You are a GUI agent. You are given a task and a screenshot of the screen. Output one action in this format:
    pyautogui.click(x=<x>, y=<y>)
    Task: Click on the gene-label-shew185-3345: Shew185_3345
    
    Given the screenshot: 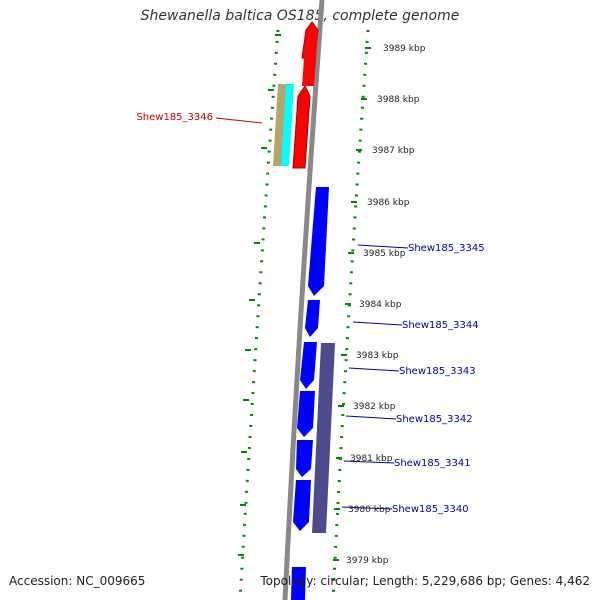 What is the action you would take?
    pyautogui.click(x=446, y=248)
    